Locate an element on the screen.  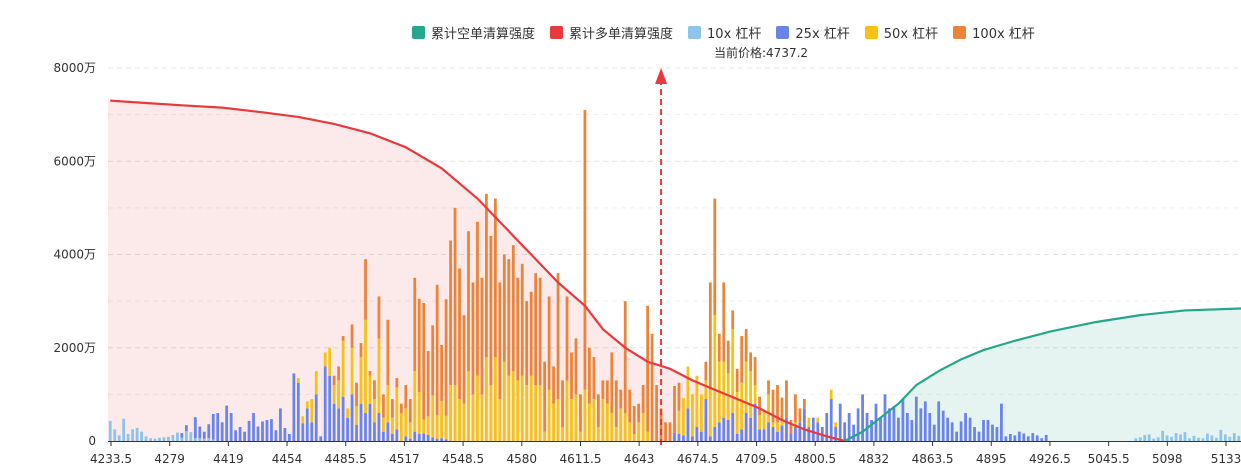
legend-item-short-cum: 累计空单清算强度 is located at coordinates (473, 32).